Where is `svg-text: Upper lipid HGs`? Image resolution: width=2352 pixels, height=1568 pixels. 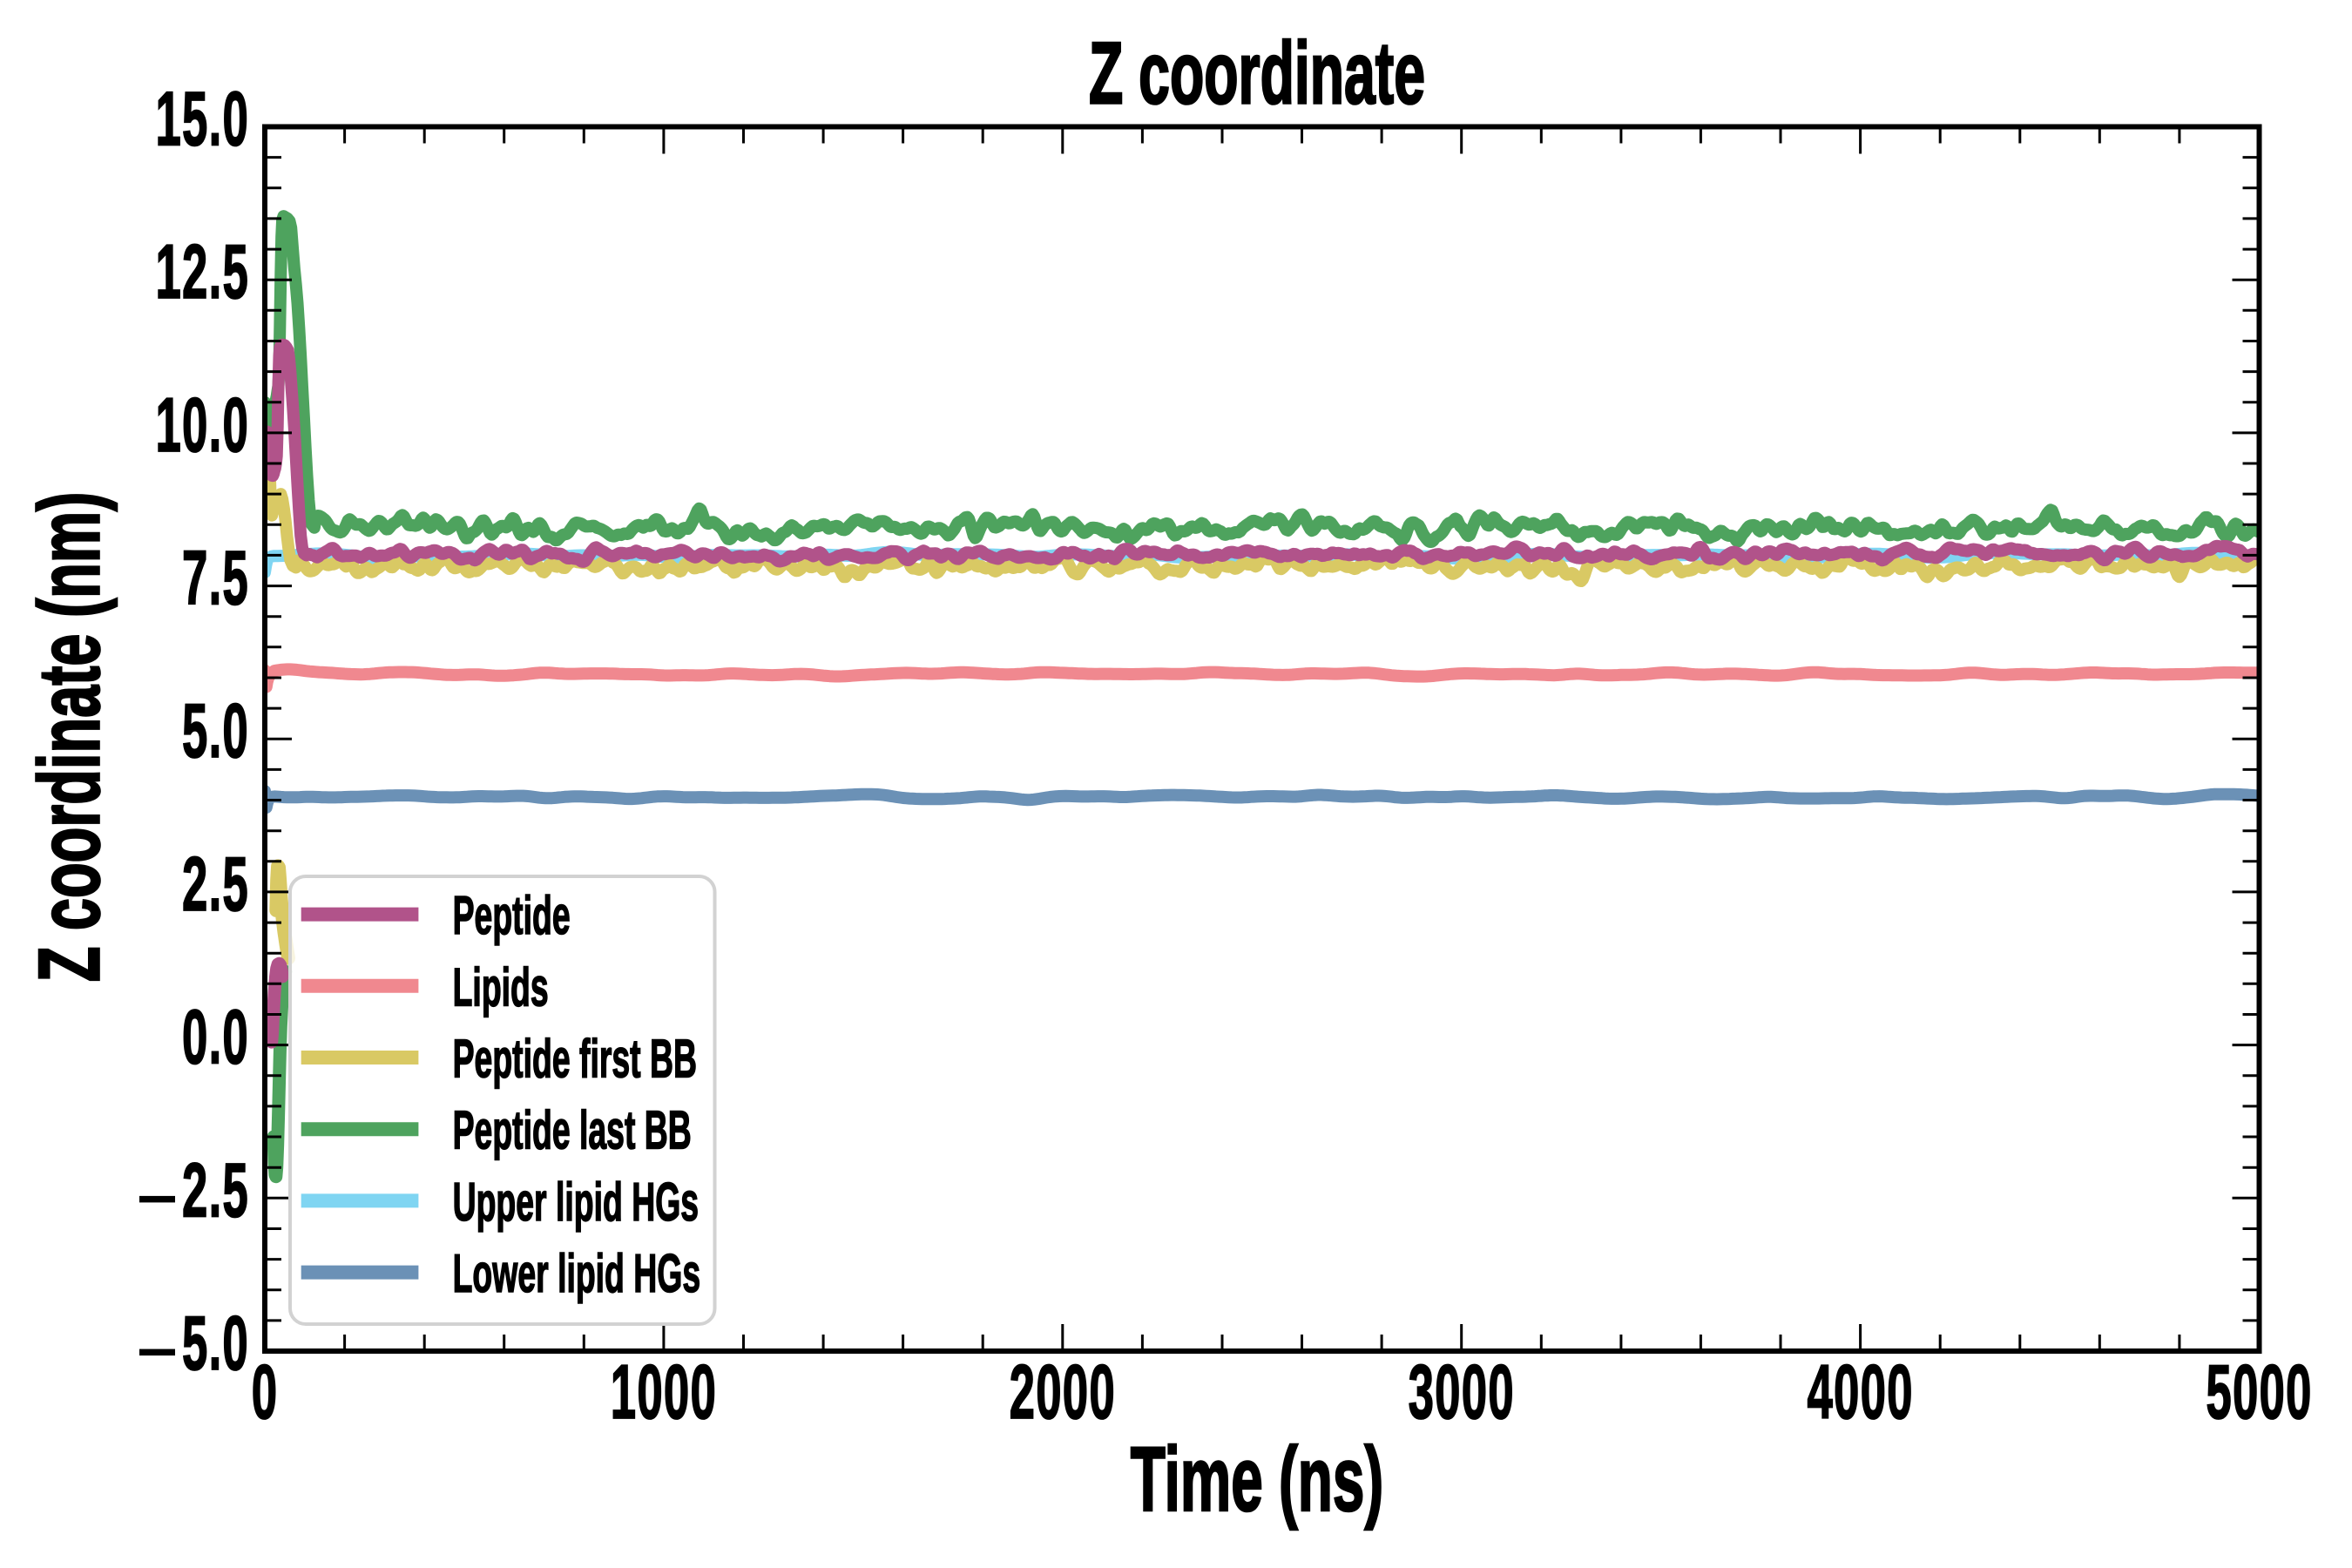
svg-text: Upper lipid HGs is located at coordinates (576, 1202).